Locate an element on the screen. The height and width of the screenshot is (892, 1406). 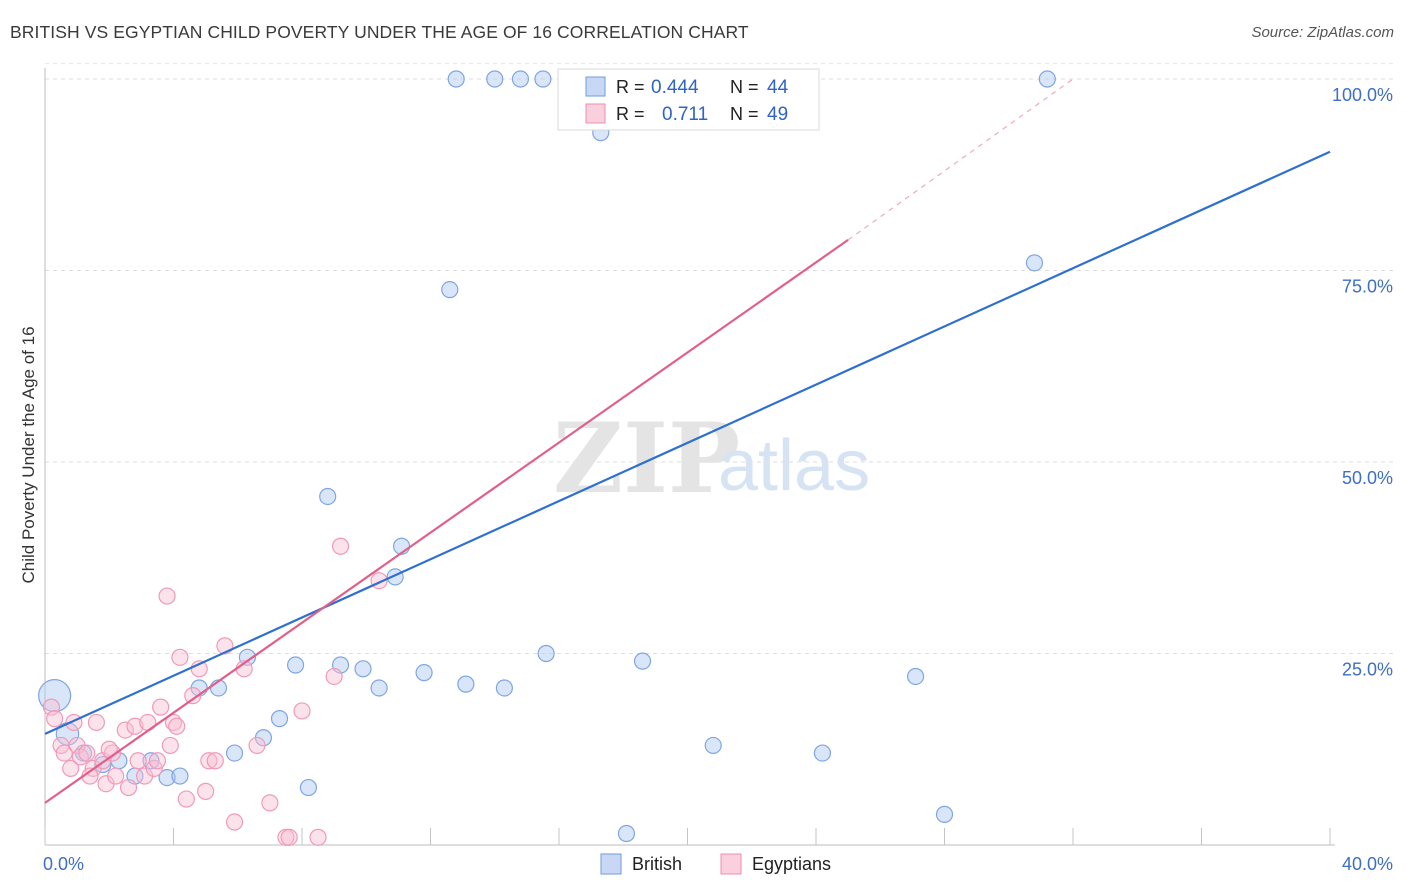
stats-british-n-label: N = is located at coordinates (744, 87).